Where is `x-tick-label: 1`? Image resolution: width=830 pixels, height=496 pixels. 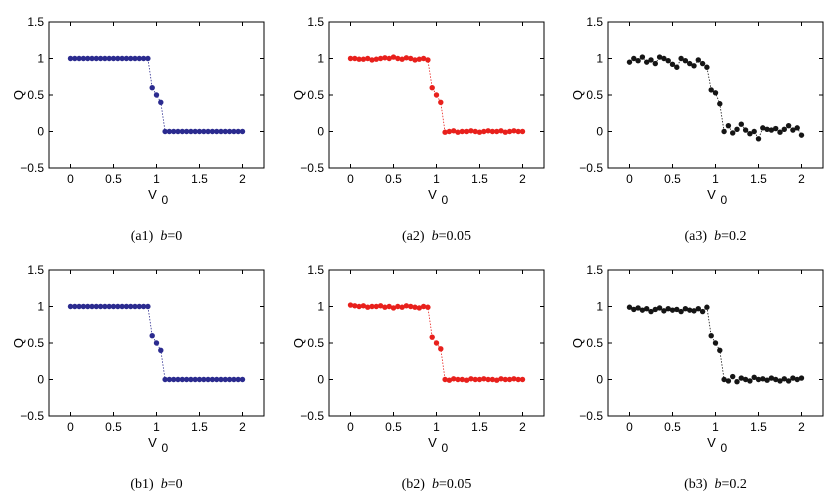
x-tick-label: 1 is located at coordinates (715, 427).